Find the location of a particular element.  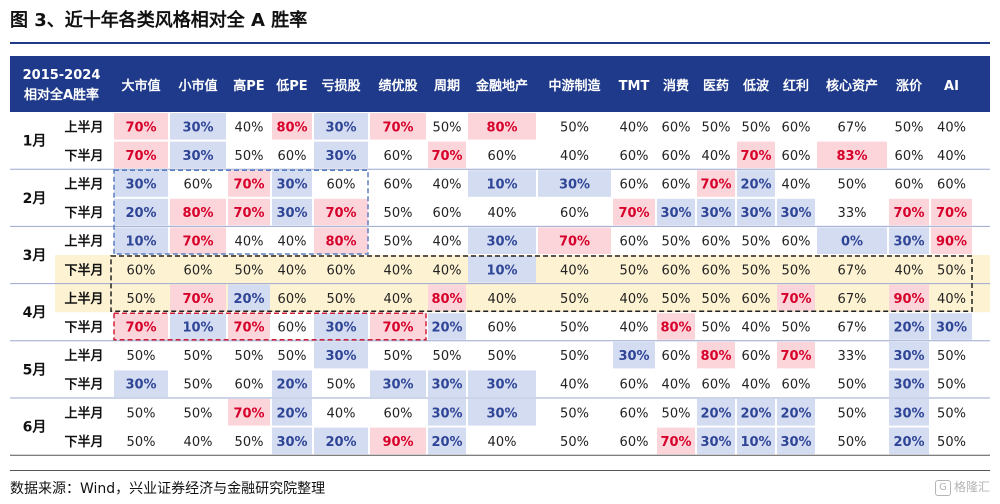

cell-value: 10% is located at coordinates (755, 442).